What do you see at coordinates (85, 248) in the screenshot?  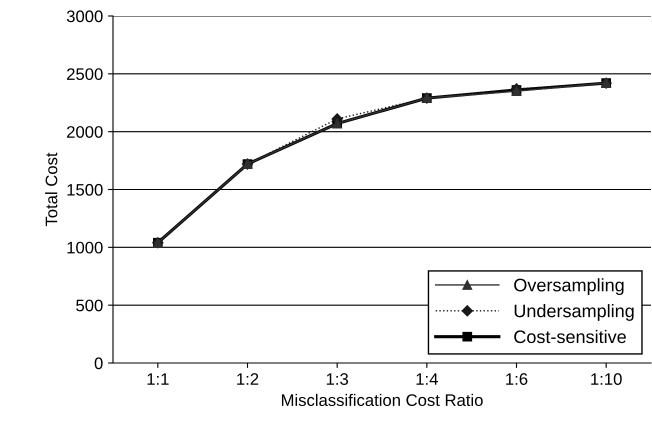 I see `y-tick-label: 1000` at bounding box center [85, 248].